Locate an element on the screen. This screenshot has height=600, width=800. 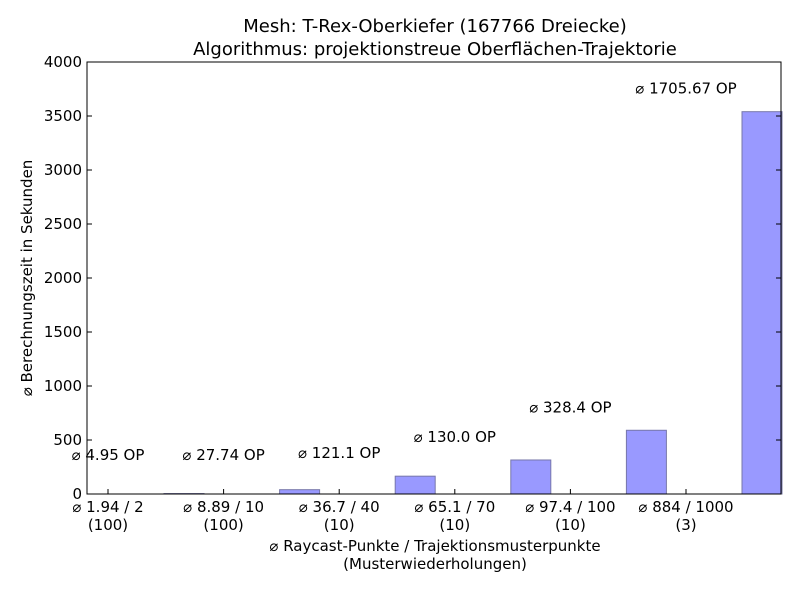
y-tick-label: 3000 is located at coordinates (63, 170).